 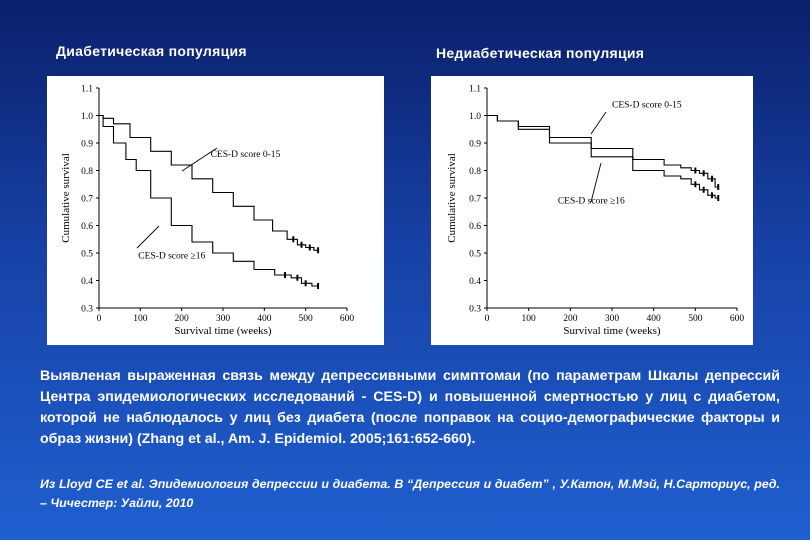 What do you see at coordinates (151, 51) in the screenshot?
I see `chart-title-diabetic: Диабетическая популяция` at bounding box center [151, 51].